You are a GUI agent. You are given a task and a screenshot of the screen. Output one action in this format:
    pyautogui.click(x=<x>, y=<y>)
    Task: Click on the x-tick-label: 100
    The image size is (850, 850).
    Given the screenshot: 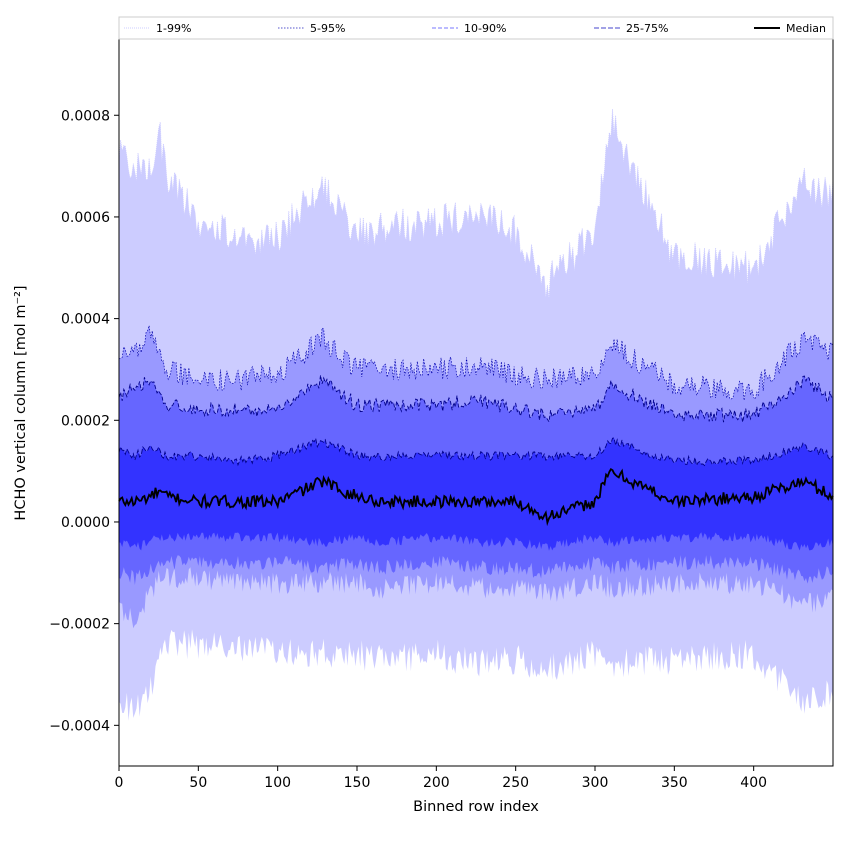 What is the action you would take?
    pyautogui.click(x=277, y=783)
    